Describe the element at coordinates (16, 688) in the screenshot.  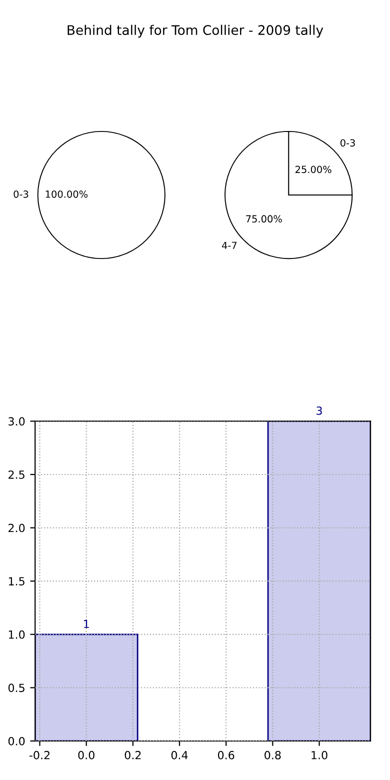
I see `y-tick-label: 0.5` at that location.